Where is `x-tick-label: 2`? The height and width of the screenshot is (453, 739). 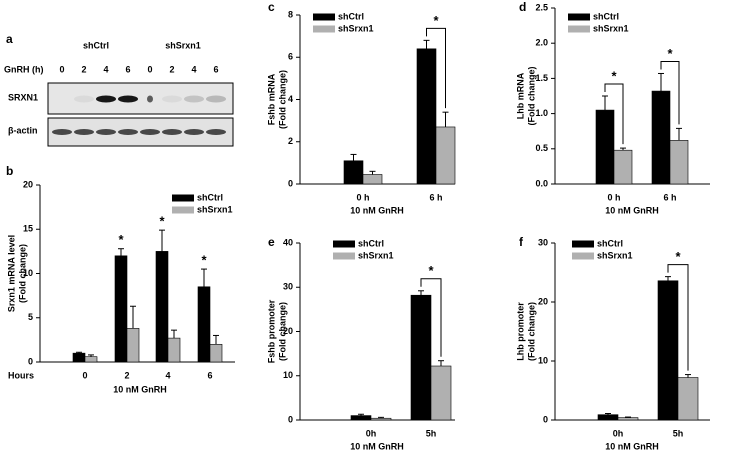
x-tick-label: 2 is located at coordinates (126, 375).